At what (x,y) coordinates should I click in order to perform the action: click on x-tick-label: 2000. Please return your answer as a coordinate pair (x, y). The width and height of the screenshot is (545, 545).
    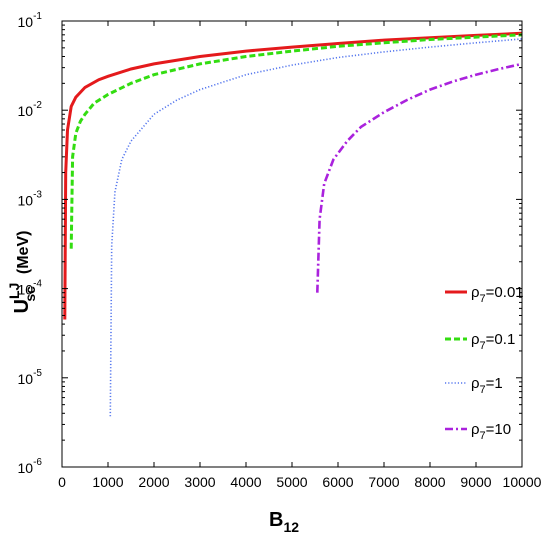
    Looking at the image, I should click on (153, 482).